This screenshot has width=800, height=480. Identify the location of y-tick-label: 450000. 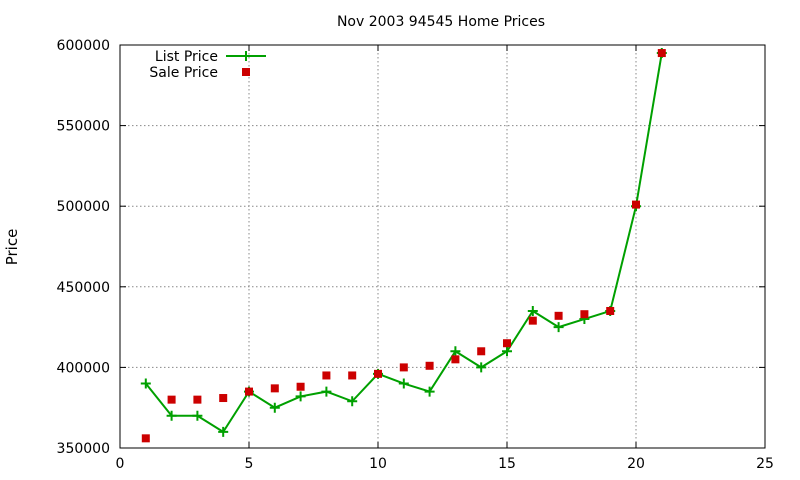
(83, 288).